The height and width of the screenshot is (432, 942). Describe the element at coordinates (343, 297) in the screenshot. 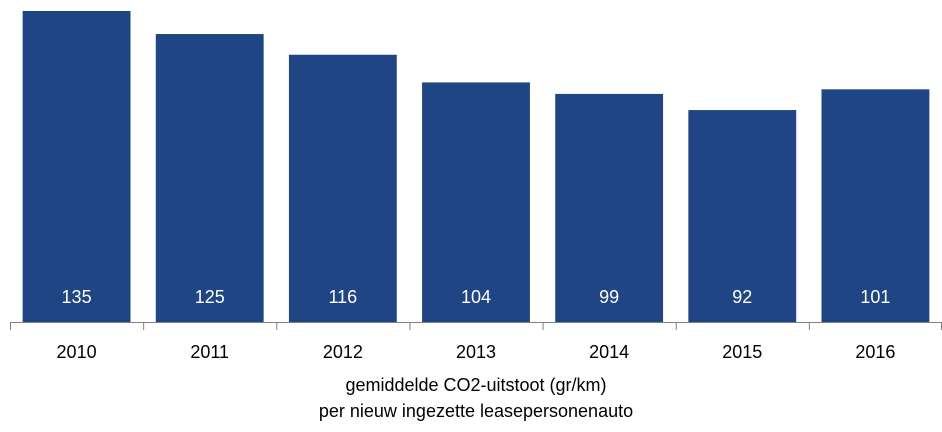

I see `value-label: 116` at that location.